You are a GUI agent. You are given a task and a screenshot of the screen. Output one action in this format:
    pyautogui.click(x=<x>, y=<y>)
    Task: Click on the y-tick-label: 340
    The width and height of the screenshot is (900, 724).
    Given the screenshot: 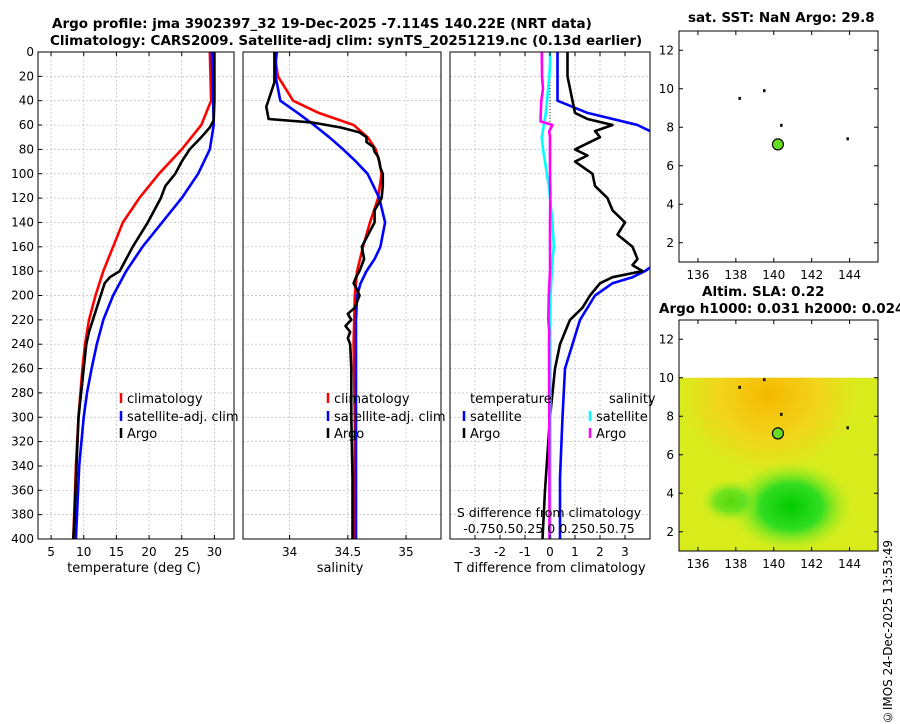 What is the action you would take?
    pyautogui.click(x=22, y=466)
    